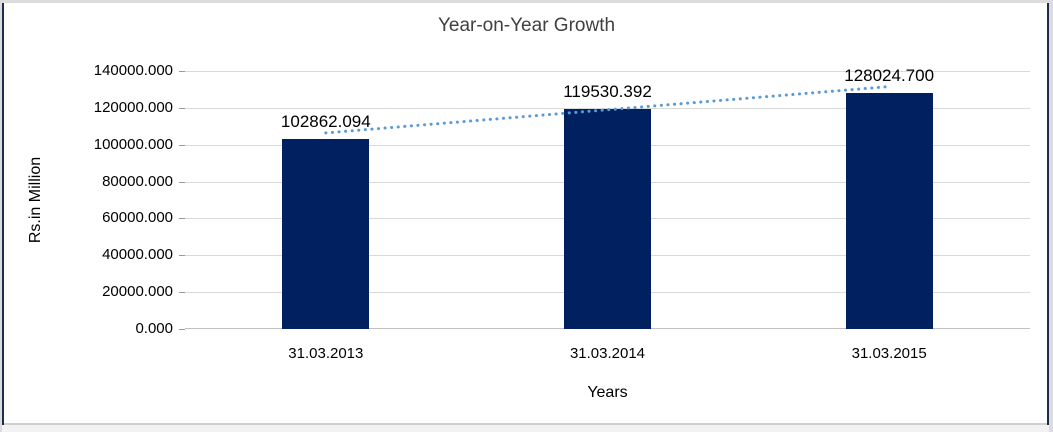  I want to click on outer-margin-right, so click(1051, 216).